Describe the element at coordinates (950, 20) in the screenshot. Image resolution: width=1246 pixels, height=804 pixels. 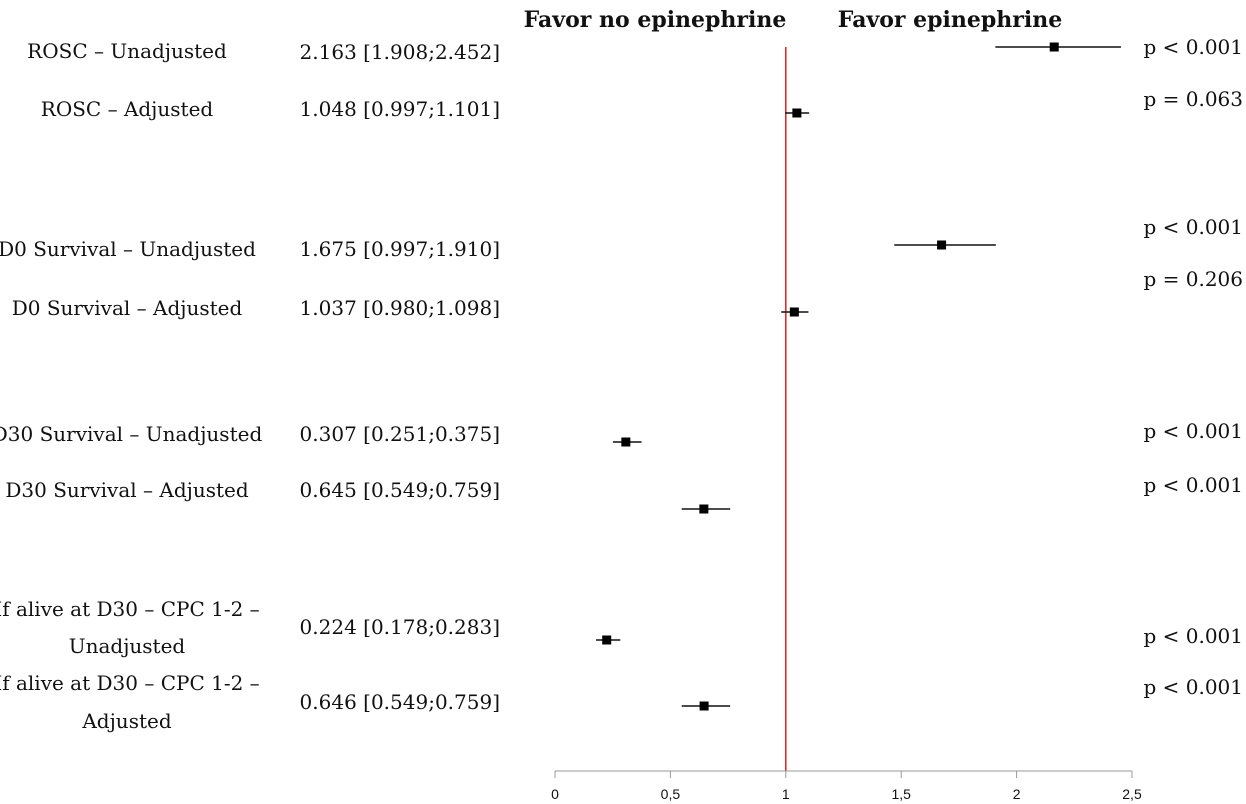
I see `header-favor-epinephrine: Favor epinephrine` at that location.